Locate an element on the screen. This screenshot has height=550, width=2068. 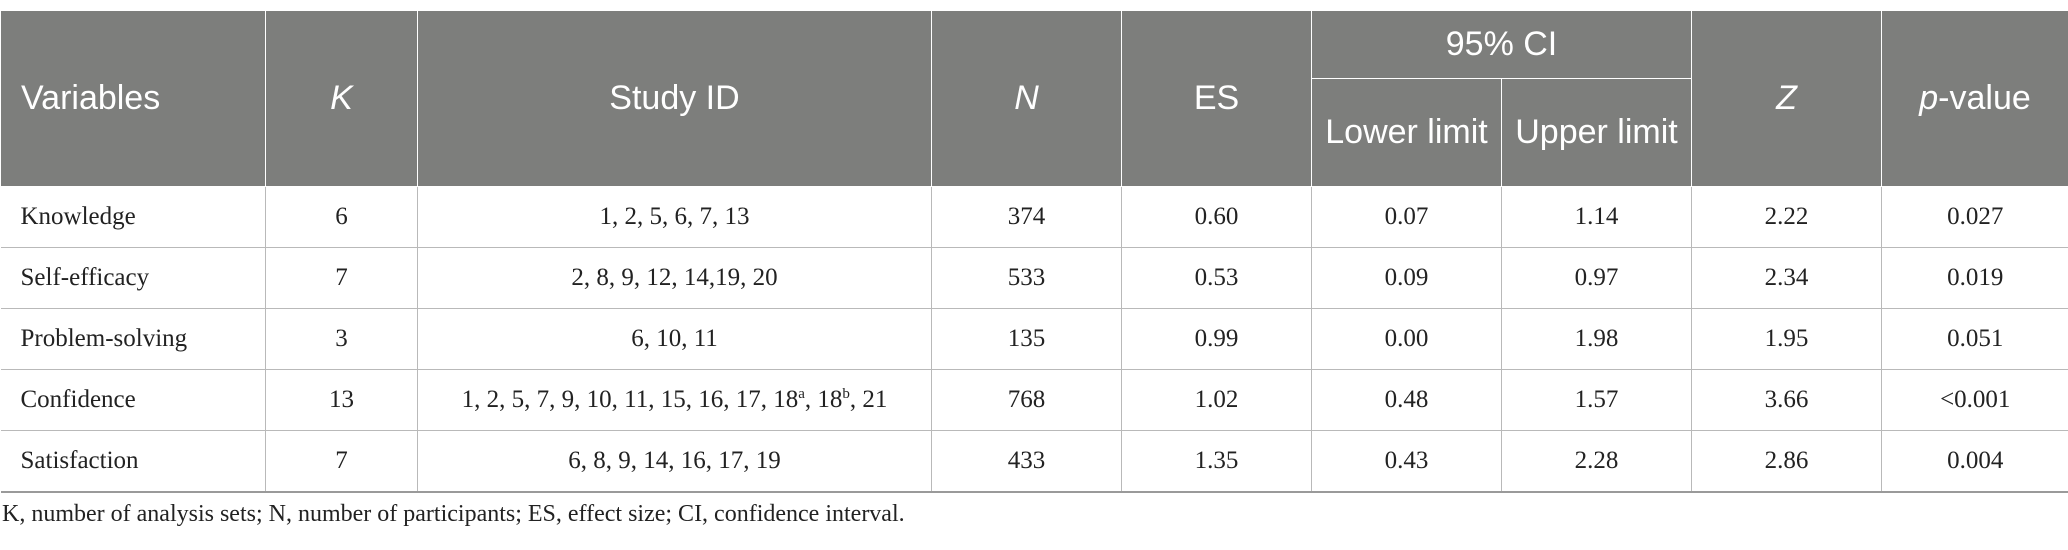
cell-z: 3.66 is located at coordinates (1786, 400).